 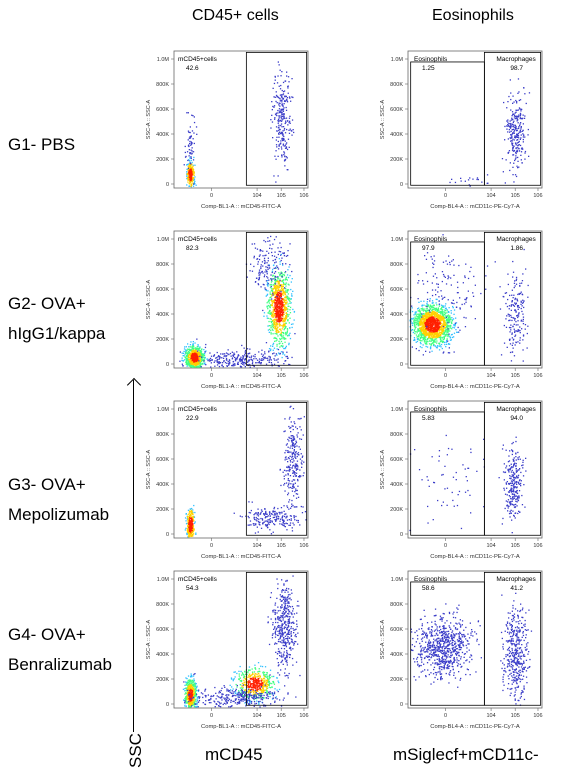 I want to click on y-axis-label: SSC-A :: SSC-A, so click(x=383, y=119).